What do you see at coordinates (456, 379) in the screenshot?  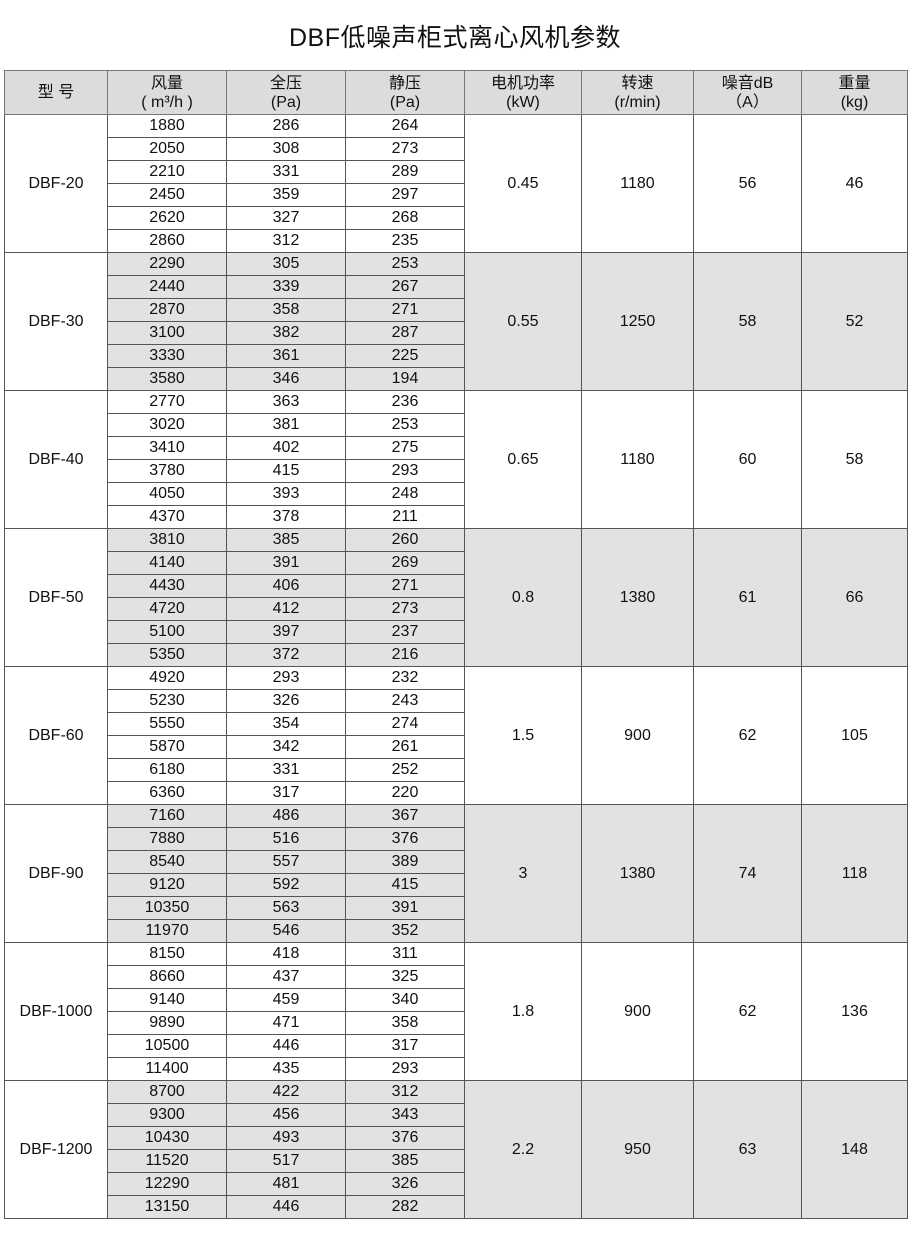 I see `table-row: 3580 346 194` at bounding box center [456, 379].